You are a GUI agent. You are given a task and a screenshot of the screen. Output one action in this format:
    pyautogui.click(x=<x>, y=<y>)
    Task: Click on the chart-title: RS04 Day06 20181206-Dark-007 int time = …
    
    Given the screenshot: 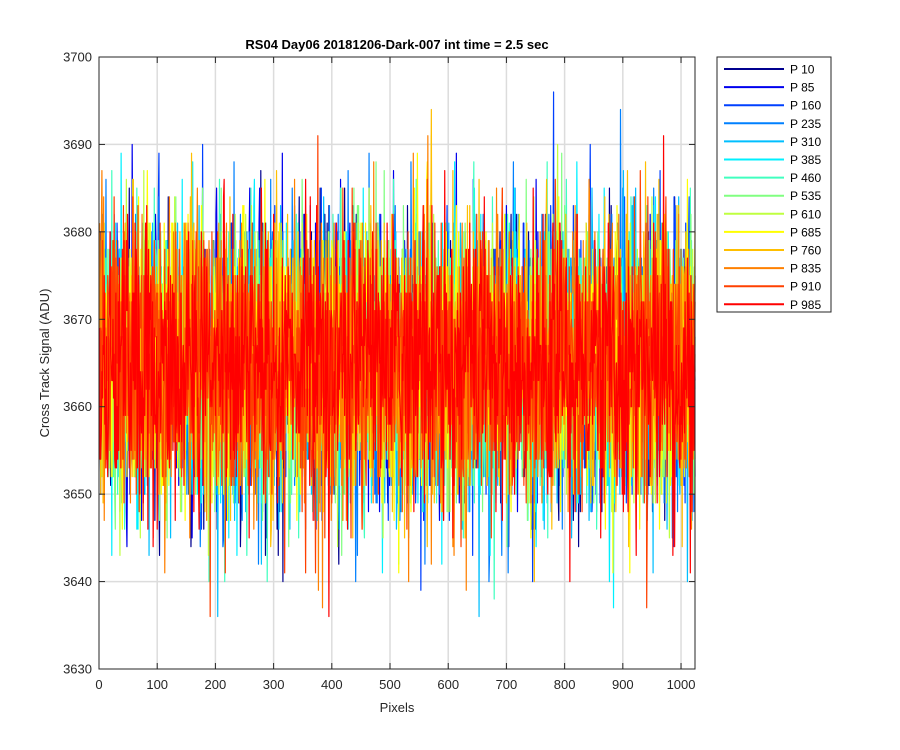 What is the action you would take?
    pyautogui.click(x=396, y=44)
    